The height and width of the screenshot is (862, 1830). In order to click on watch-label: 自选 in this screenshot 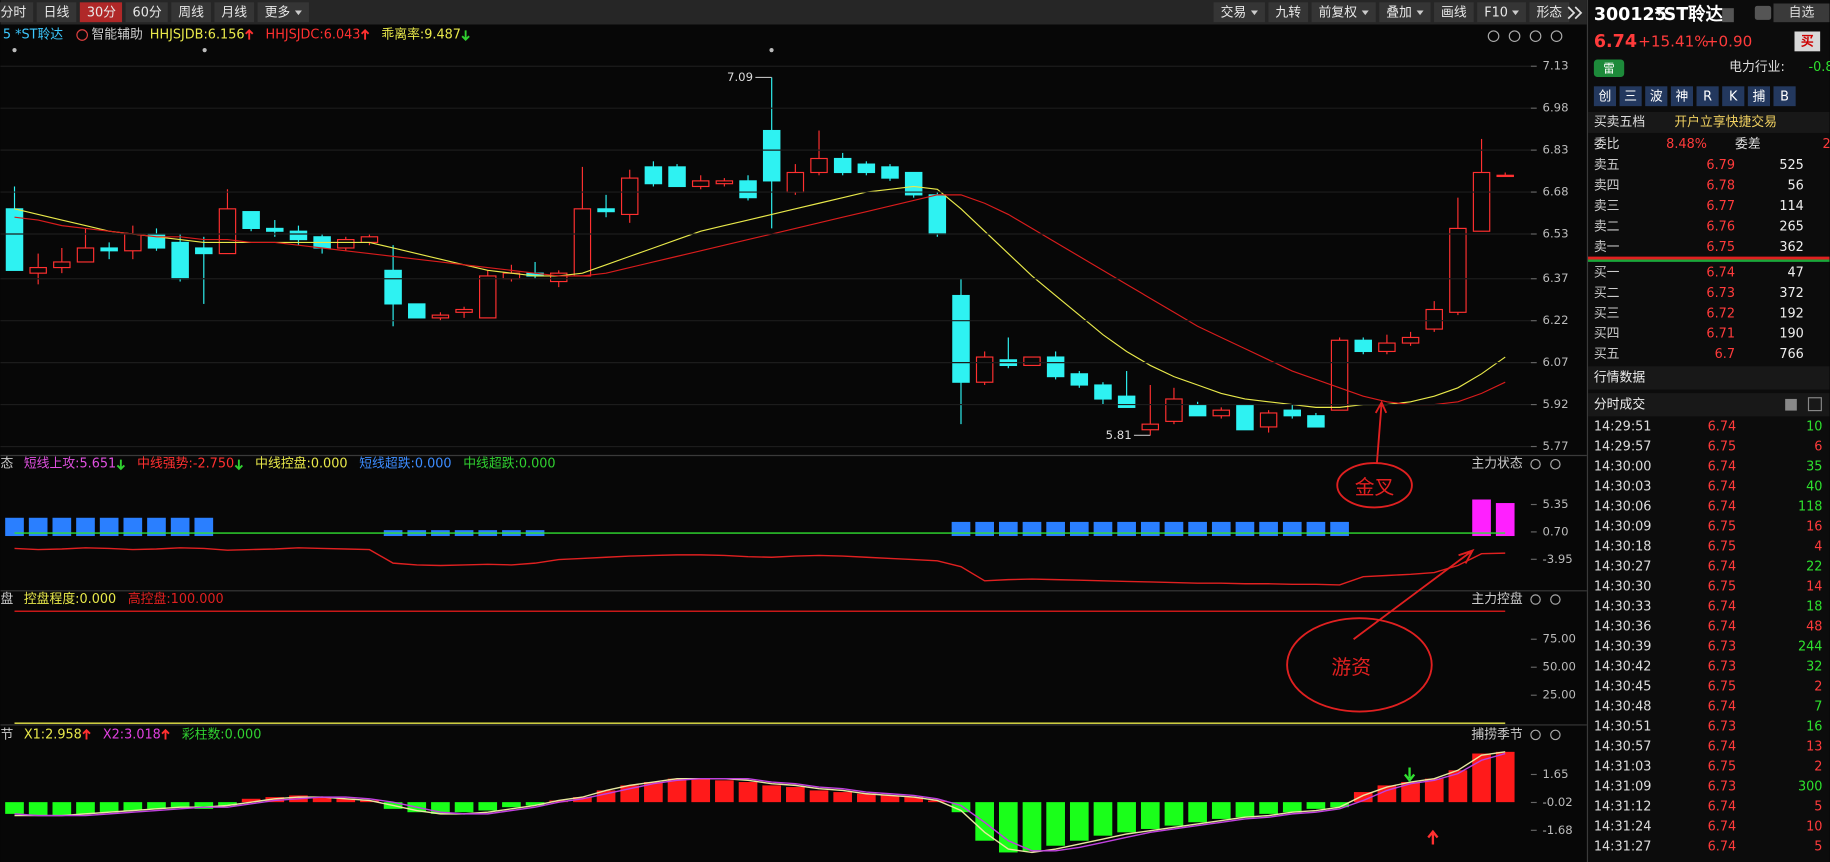, I will do `click(1802, 12)`.